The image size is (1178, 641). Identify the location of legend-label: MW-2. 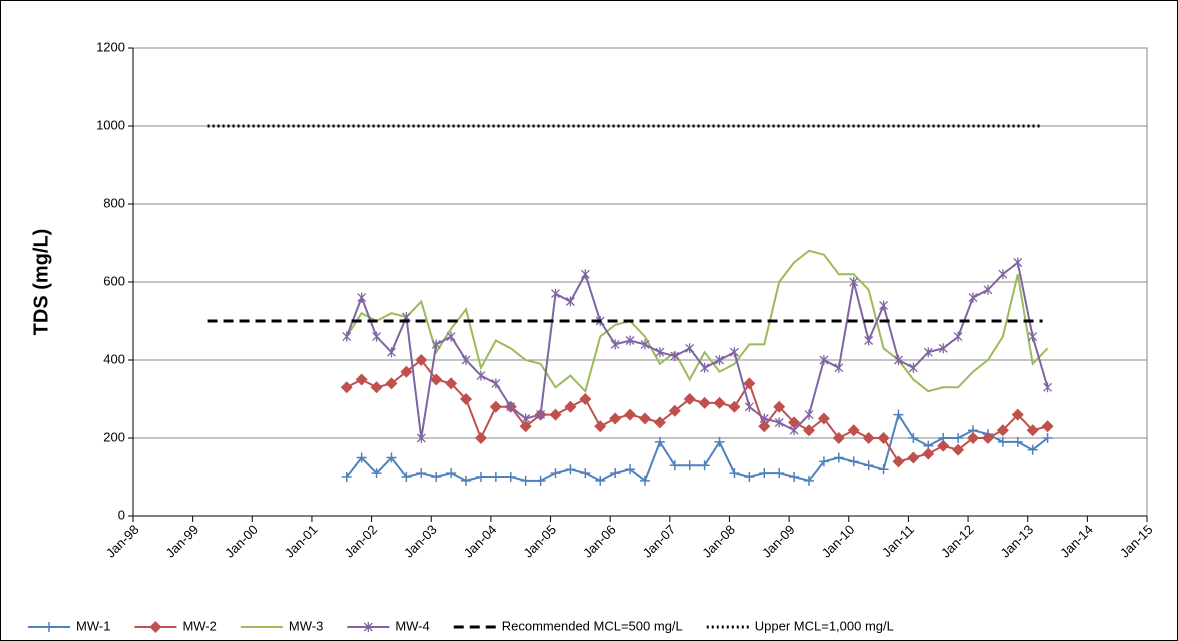
(199, 625).